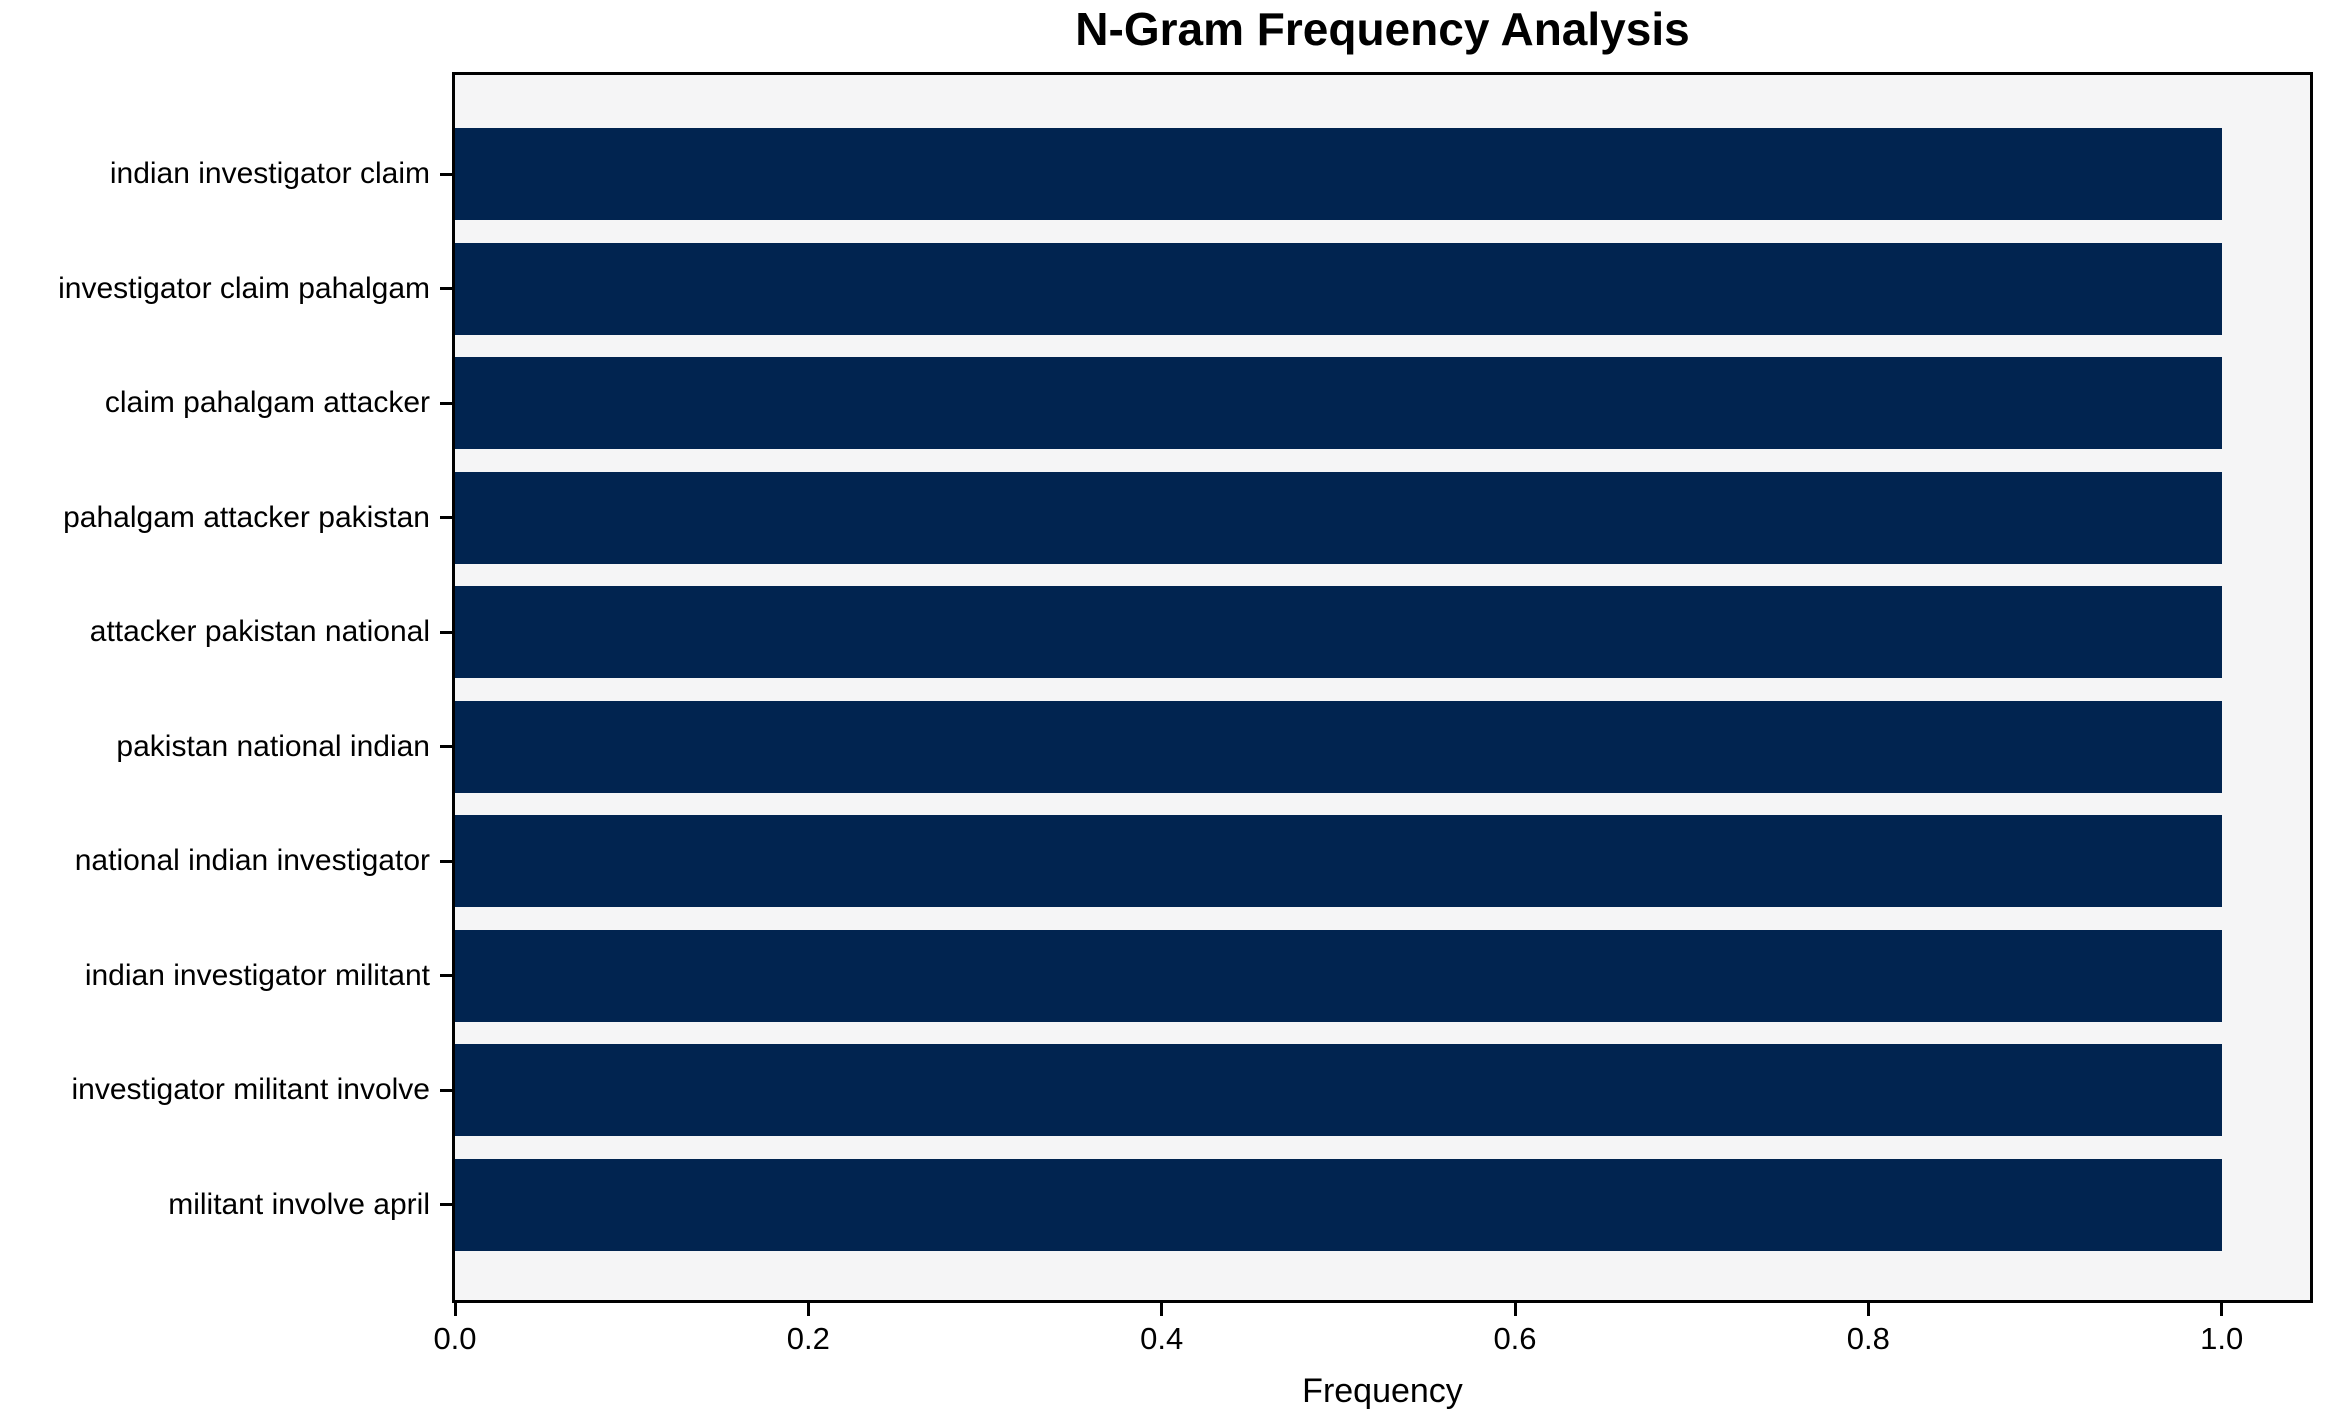 The height and width of the screenshot is (1414, 2333). What do you see at coordinates (299, 1204) in the screenshot?
I see `y-tick-label: militant involve april` at bounding box center [299, 1204].